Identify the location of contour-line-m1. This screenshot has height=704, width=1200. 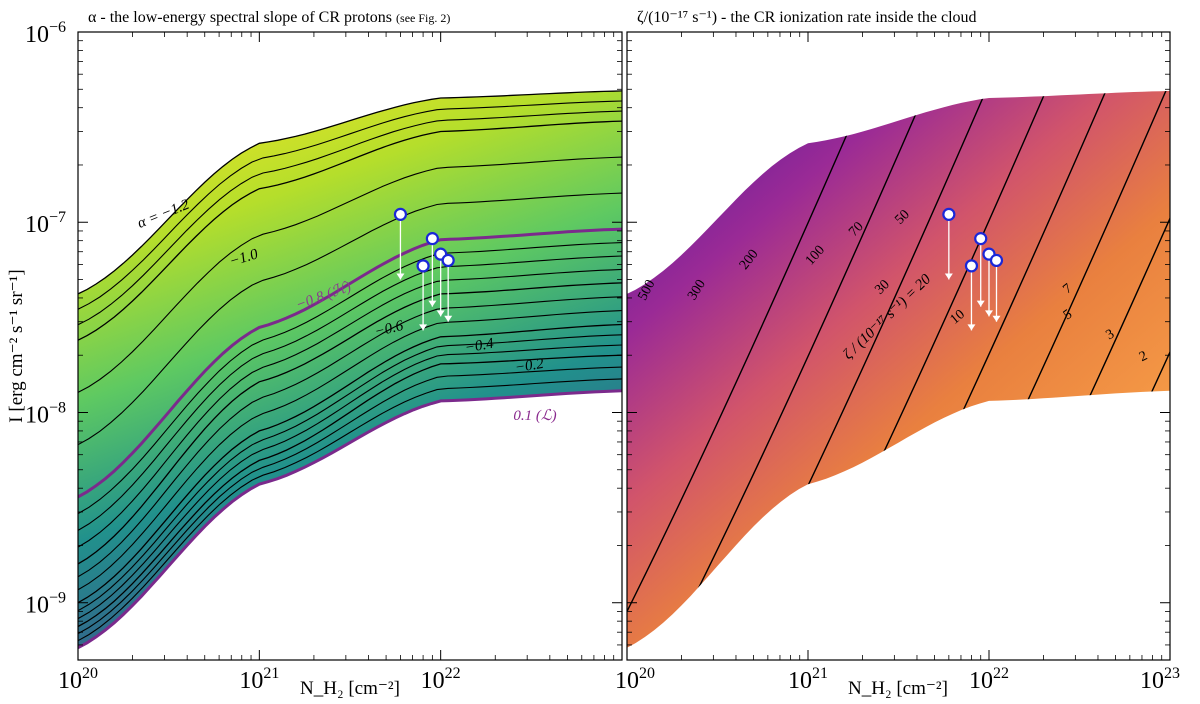
(350, 230).